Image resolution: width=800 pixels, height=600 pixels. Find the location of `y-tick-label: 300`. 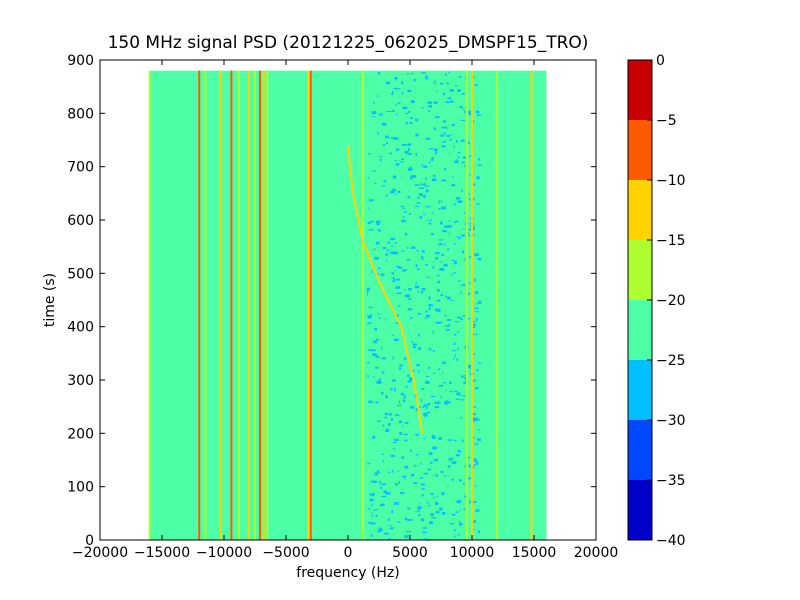

y-tick-label: 300 is located at coordinates (80, 381).